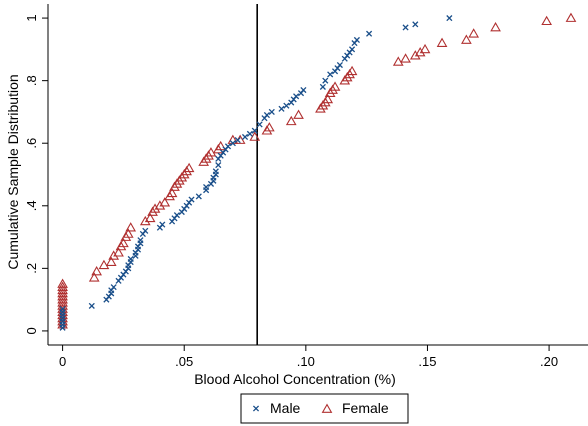 The width and height of the screenshot is (588, 426). I want to click on legend-item-female: Female, so click(355, 408).